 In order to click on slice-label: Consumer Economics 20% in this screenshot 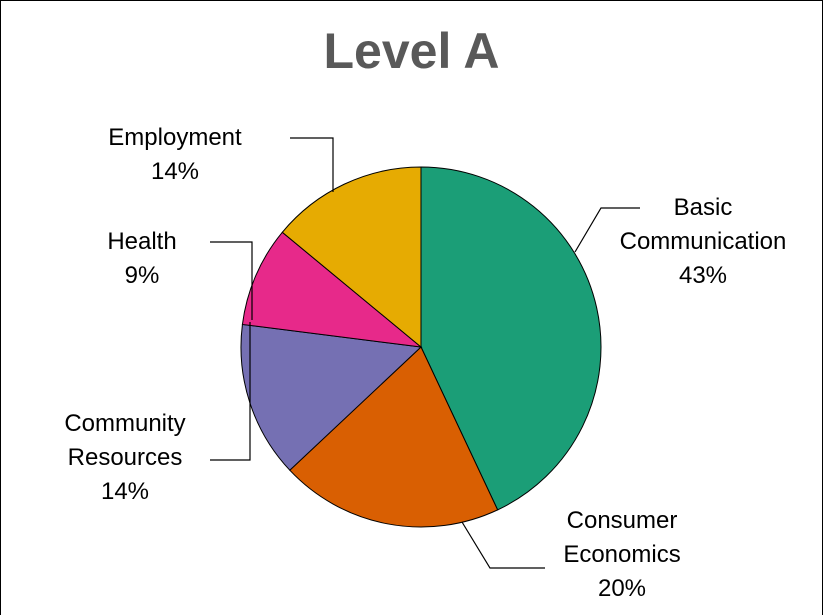, I will do `click(622, 555)`.